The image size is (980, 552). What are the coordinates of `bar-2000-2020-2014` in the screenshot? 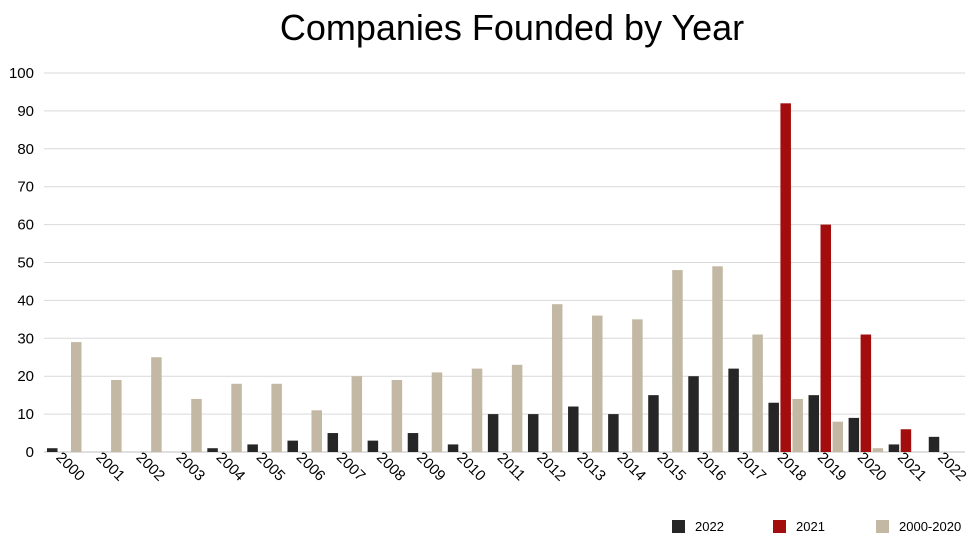 It's located at (637, 385).